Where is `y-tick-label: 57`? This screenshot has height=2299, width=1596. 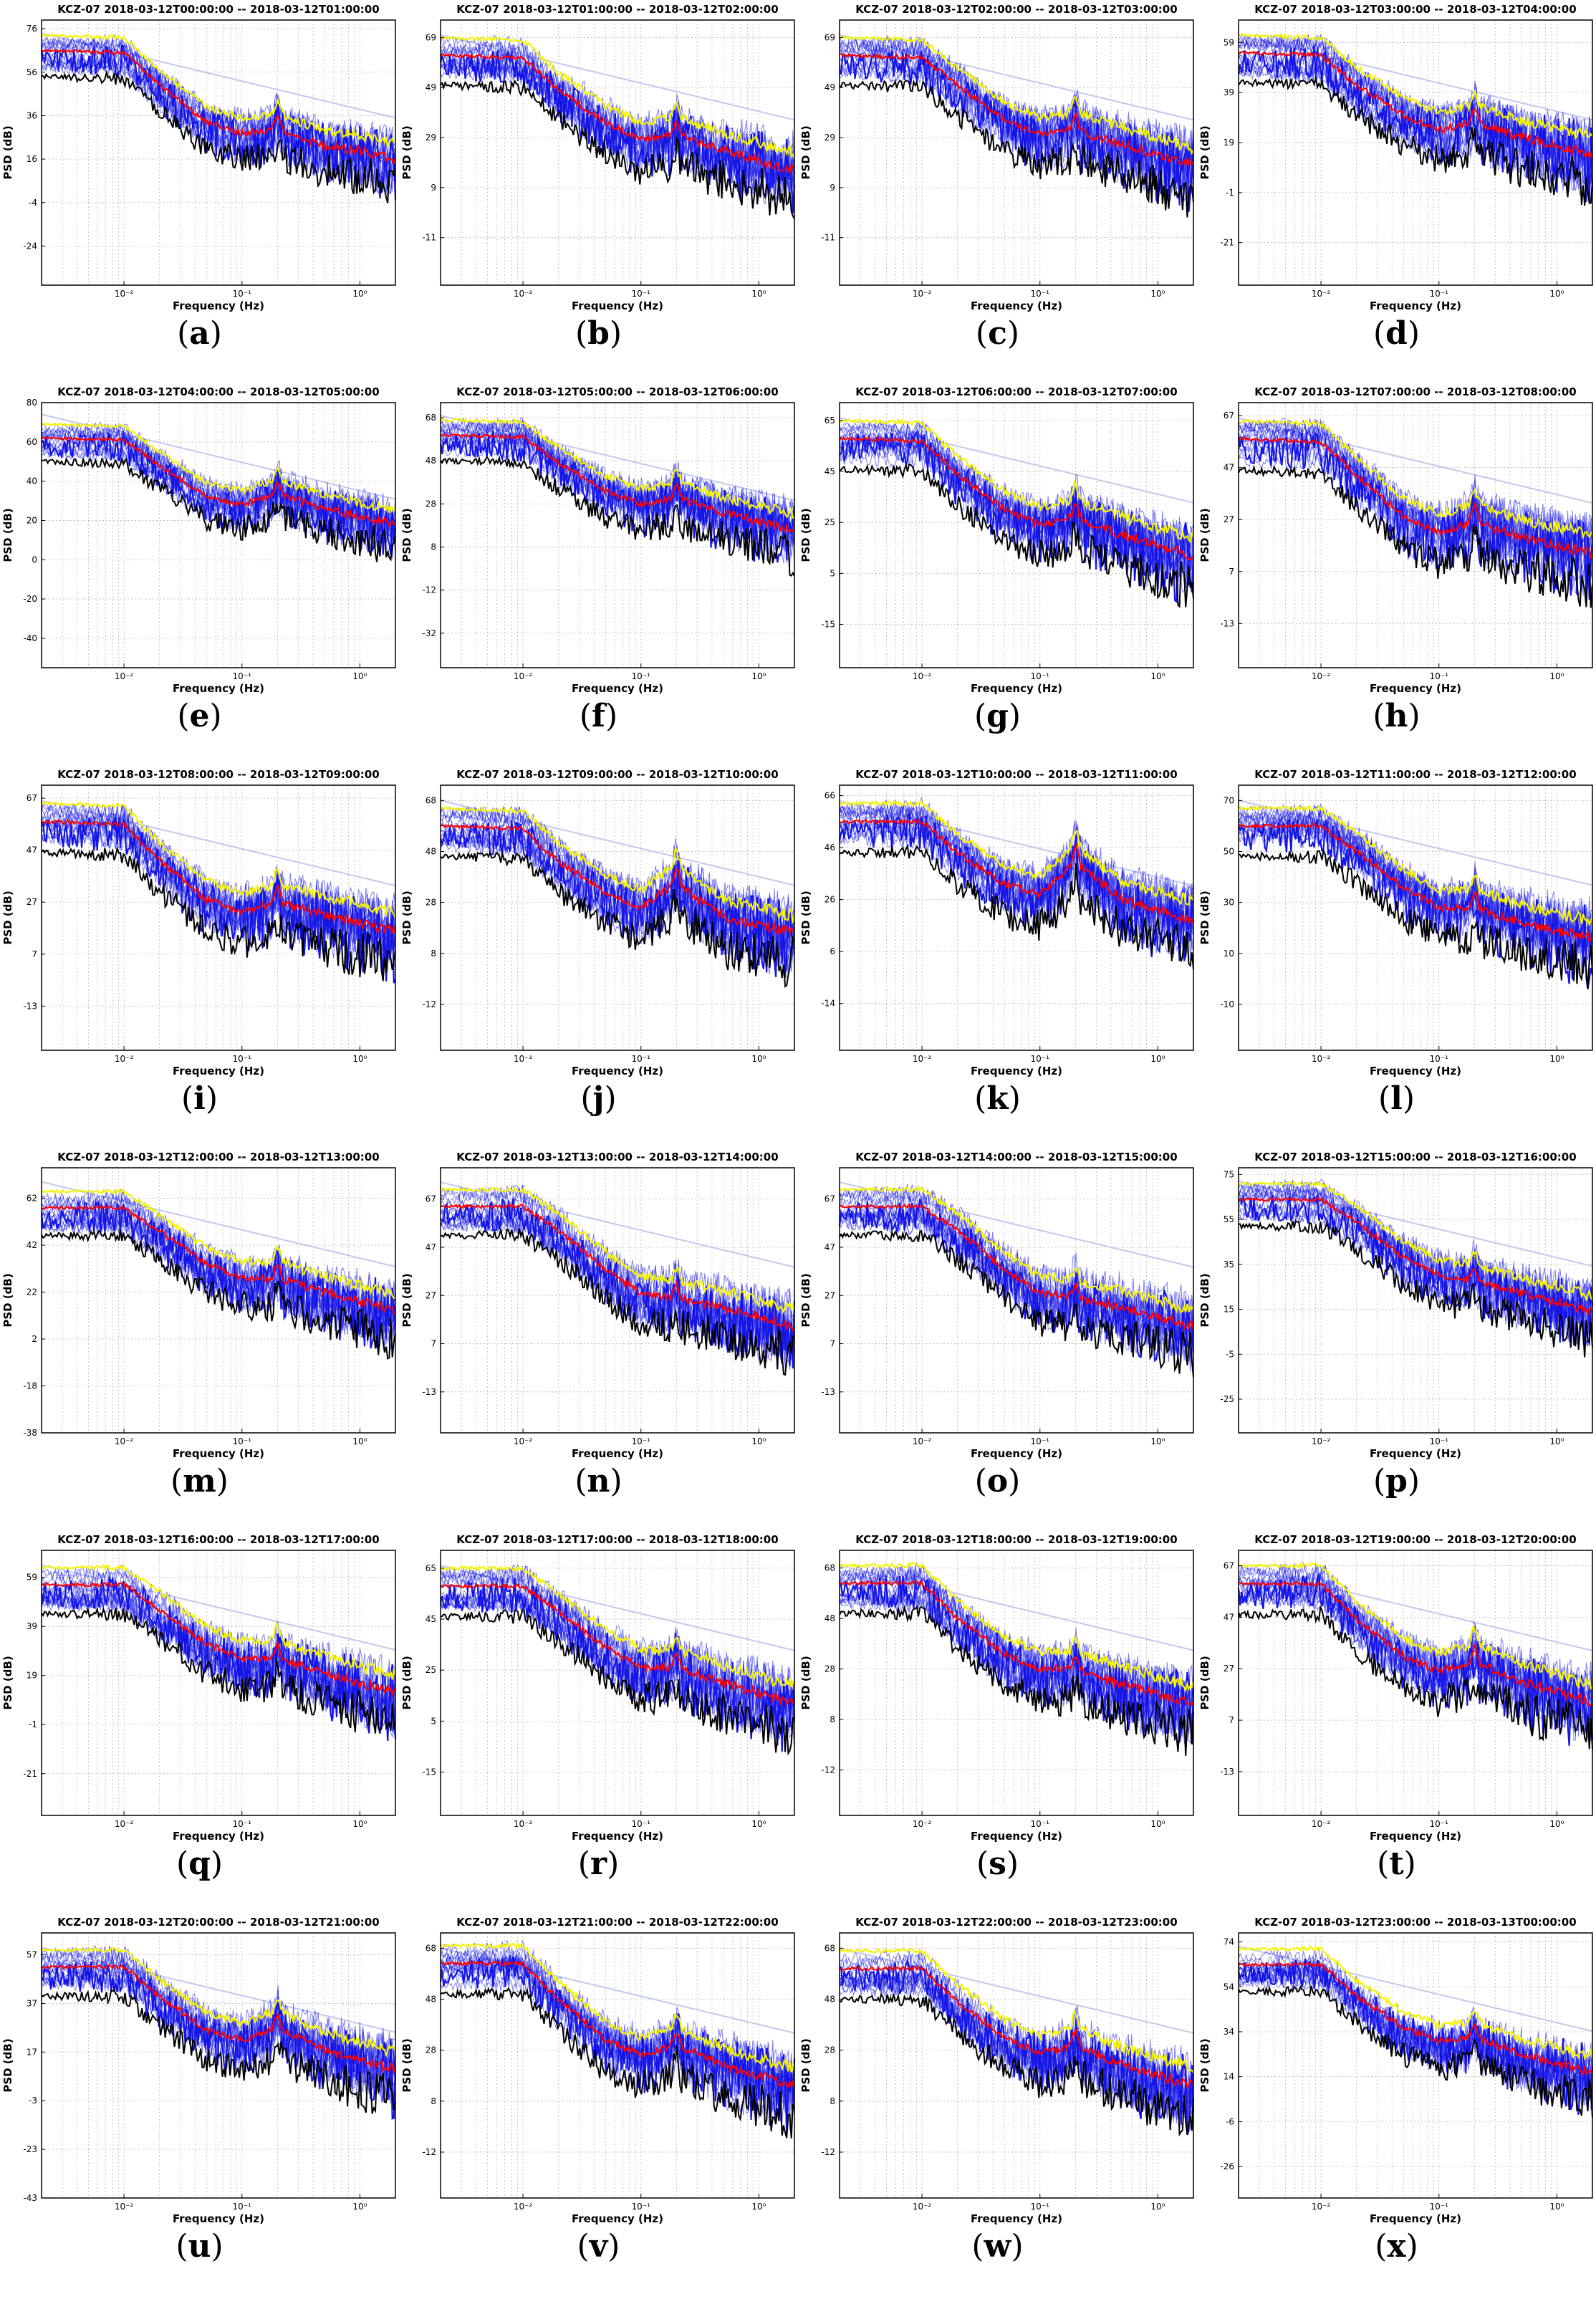 y-tick-label: 57 is located at coordinates (32, 1955).